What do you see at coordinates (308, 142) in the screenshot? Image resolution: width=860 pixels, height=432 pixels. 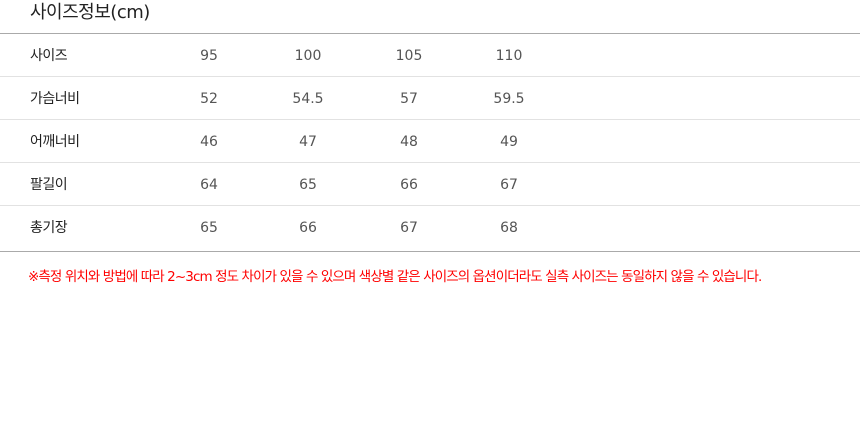 I see `cell: 47` at bounding box center [308, 142].